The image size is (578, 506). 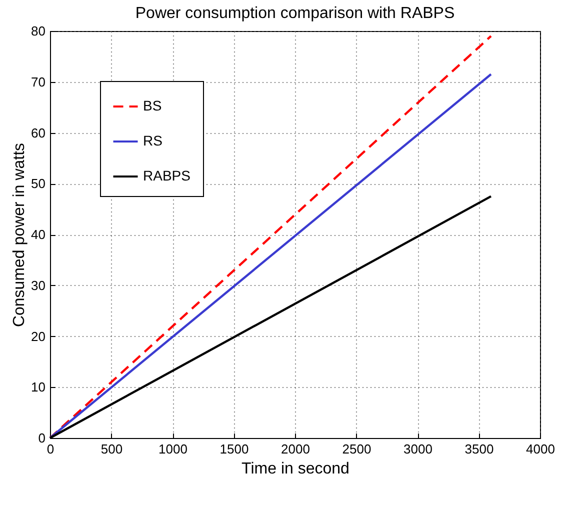 I want to click on x-tick-label: 500, so click(x=111, y=449).